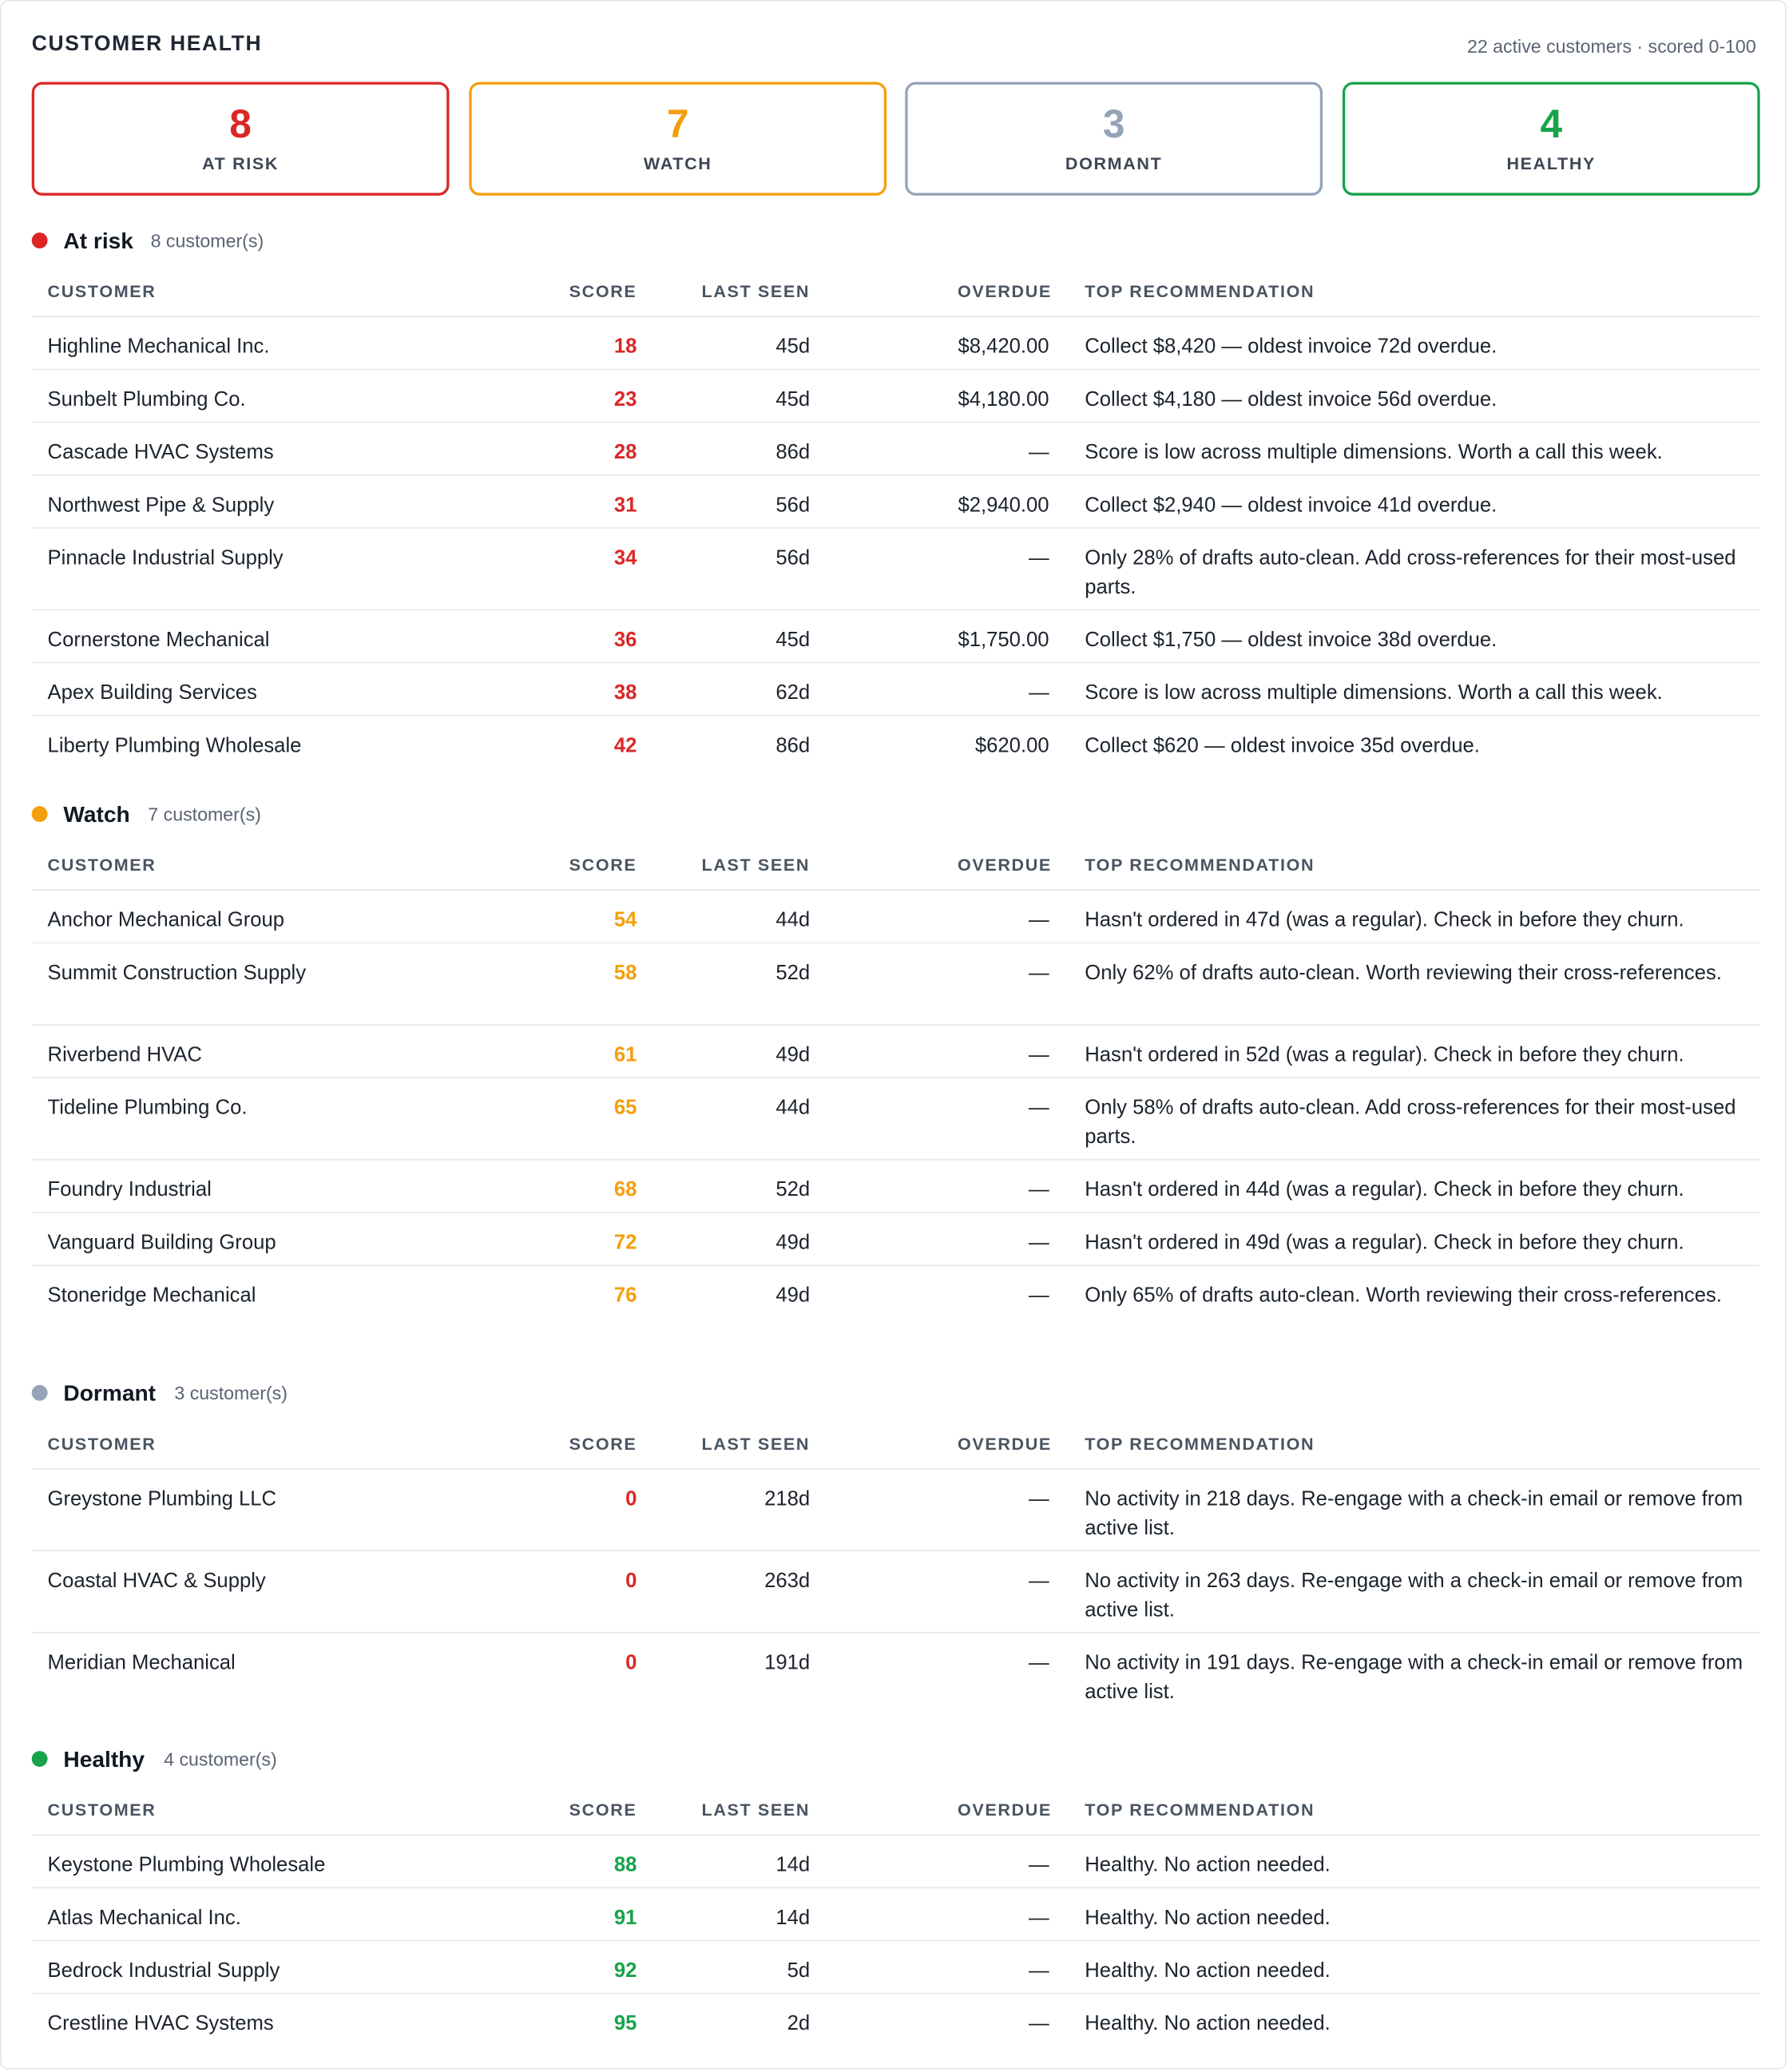 The height and width of the screenshot is (2072, 1789). I want to click on customer-name: Vanguard Building Group, so click(161, 1243).